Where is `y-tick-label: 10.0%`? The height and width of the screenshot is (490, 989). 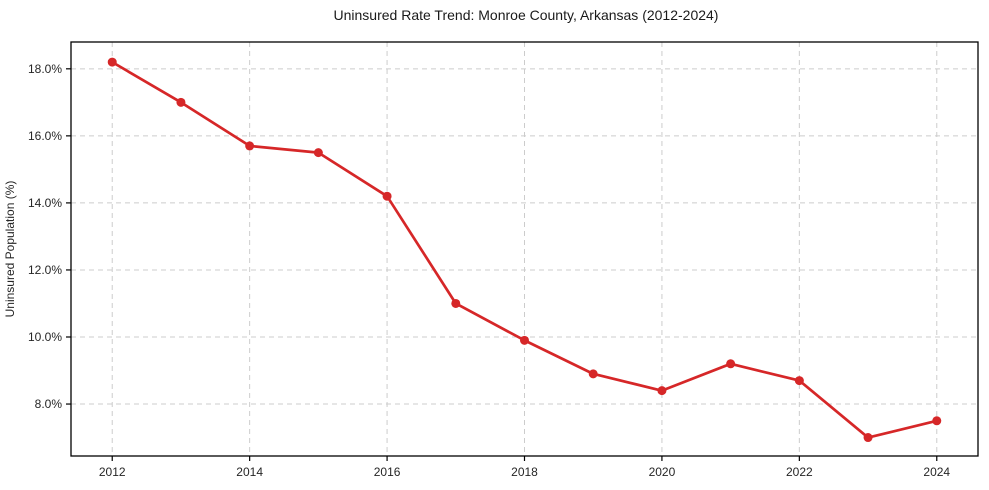 y-tick-label: 10.0% is located at coordinates (45, 337).